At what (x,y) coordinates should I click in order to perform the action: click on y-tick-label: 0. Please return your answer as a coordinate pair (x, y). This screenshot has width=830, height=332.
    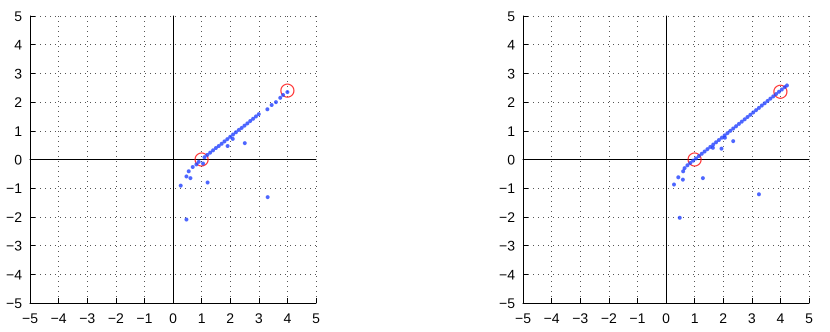
    Looking at the image, I should click on (18, 160).